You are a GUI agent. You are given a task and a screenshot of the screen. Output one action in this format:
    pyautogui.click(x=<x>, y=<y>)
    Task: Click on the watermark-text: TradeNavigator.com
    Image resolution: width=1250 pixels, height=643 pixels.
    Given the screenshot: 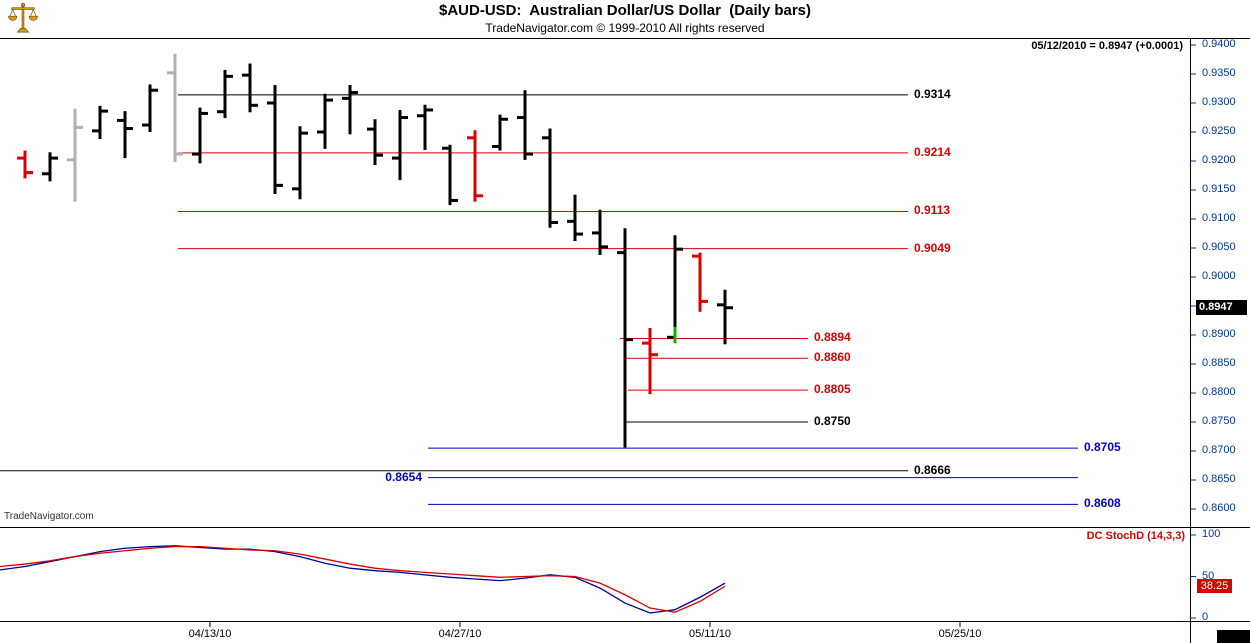 What is the action you would take?
    pyautogui.click(x=49, y=516)
    